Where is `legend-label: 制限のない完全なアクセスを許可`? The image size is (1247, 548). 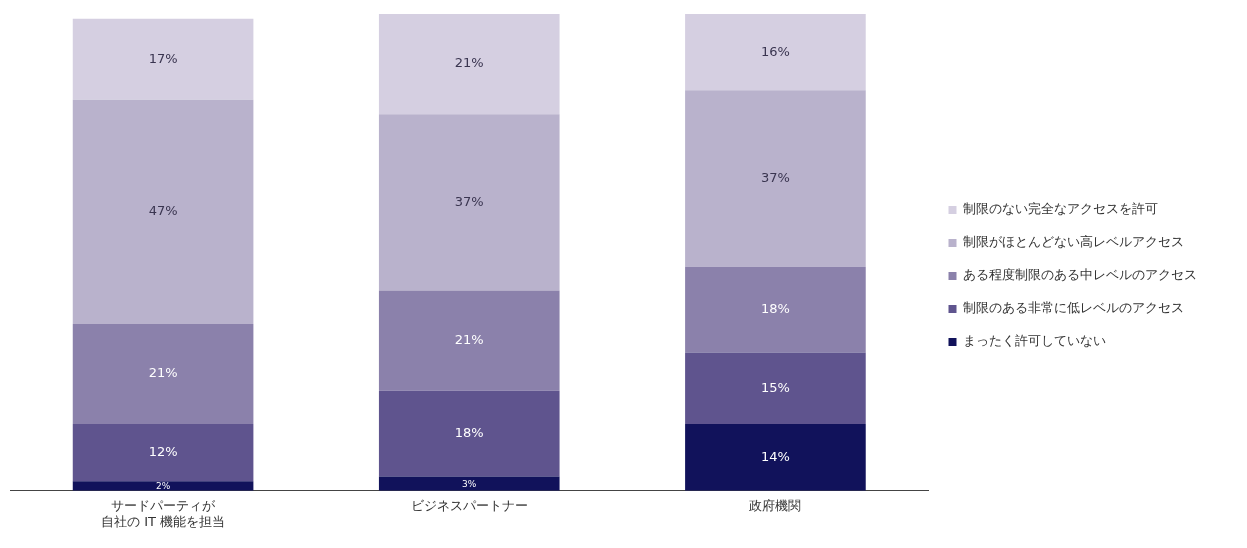 legend-label: 制限のない完全なアクセスを許可 is located at coordinates (1060, 209).